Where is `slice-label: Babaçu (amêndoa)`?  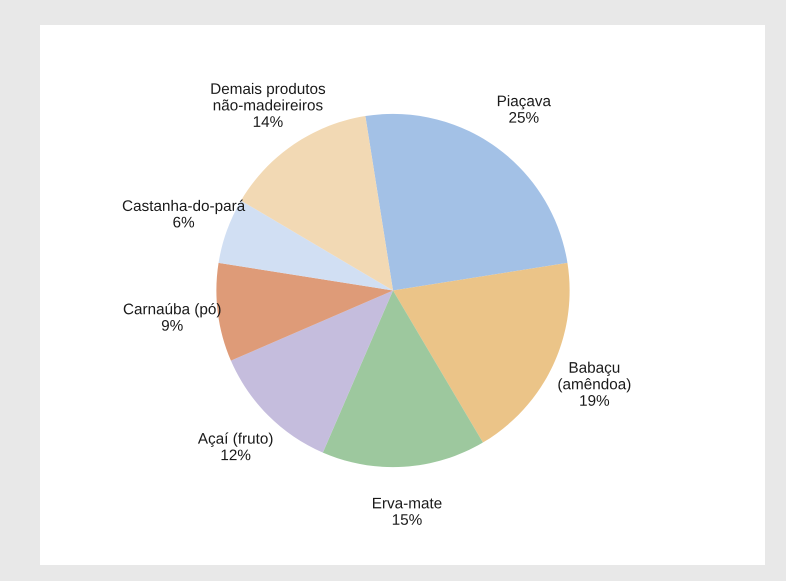
slice-label: Babaçu (amêndoa) is located at coordinates (594, 377).